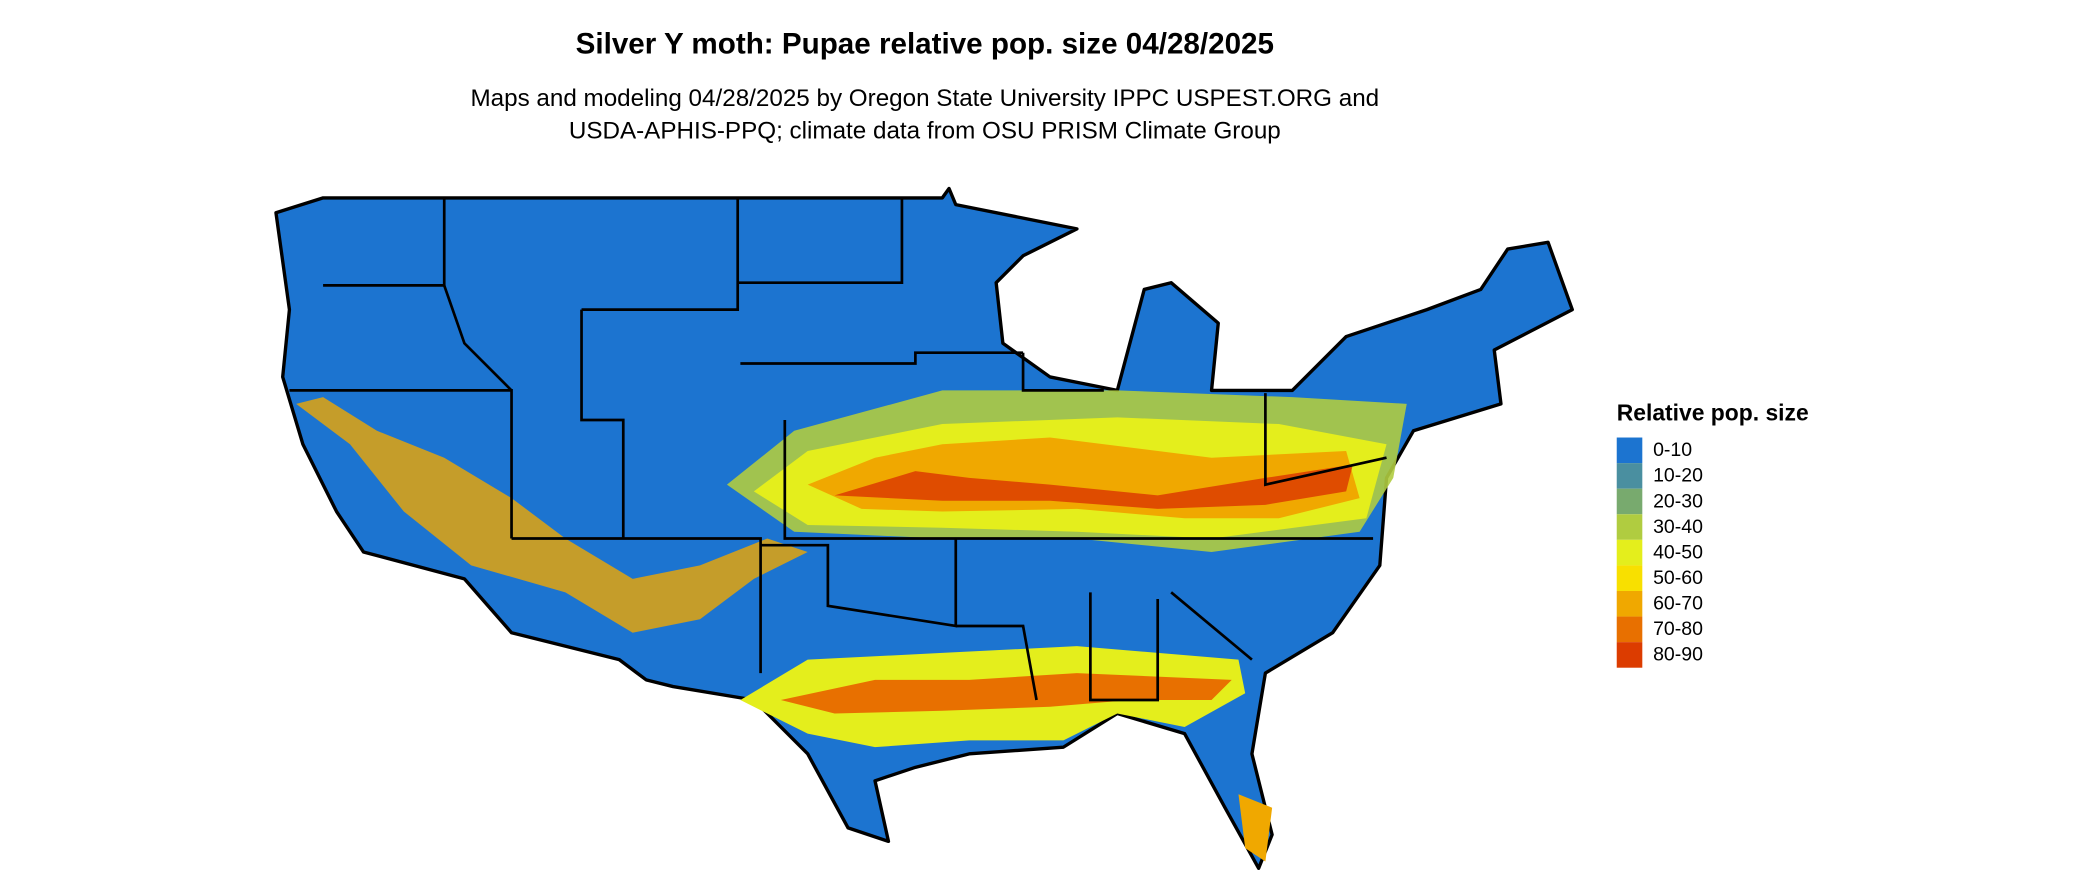 The image size is (2100, 892). I want to click on zone-peak, so click(1093, 486).